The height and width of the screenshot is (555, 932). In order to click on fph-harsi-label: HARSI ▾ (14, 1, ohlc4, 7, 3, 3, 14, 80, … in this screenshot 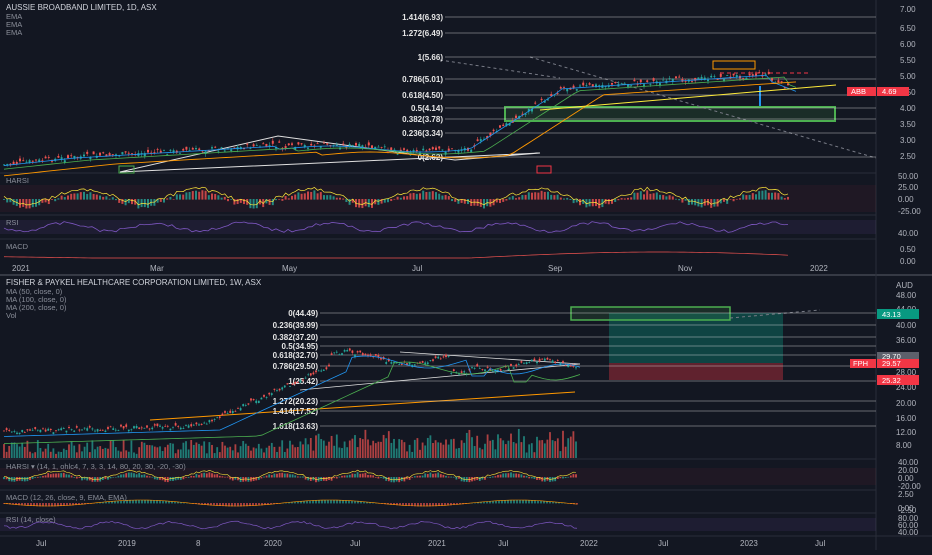, I will do `click(96, 466)`.